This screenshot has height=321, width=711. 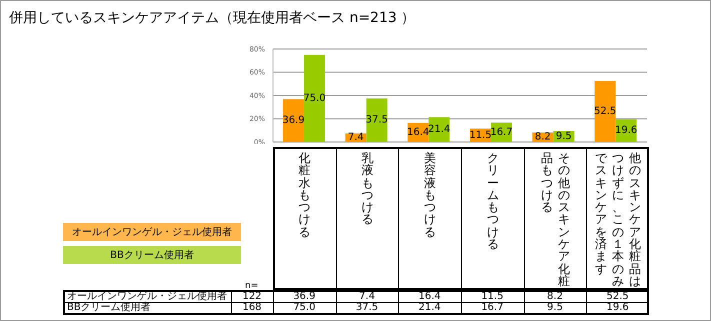 I want to click on data-label: 21.4, so click(x=430, y=307).